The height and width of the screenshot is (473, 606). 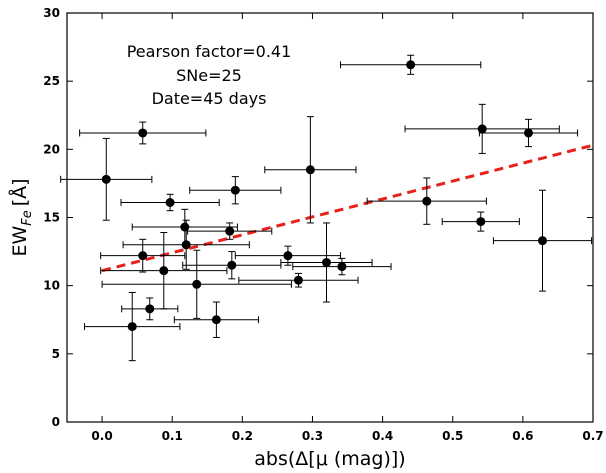 What do you see at coordinates (209, 75) in the screenshot?
I see `annotation-sne: SNe=25` at bounding box center [209, 75].